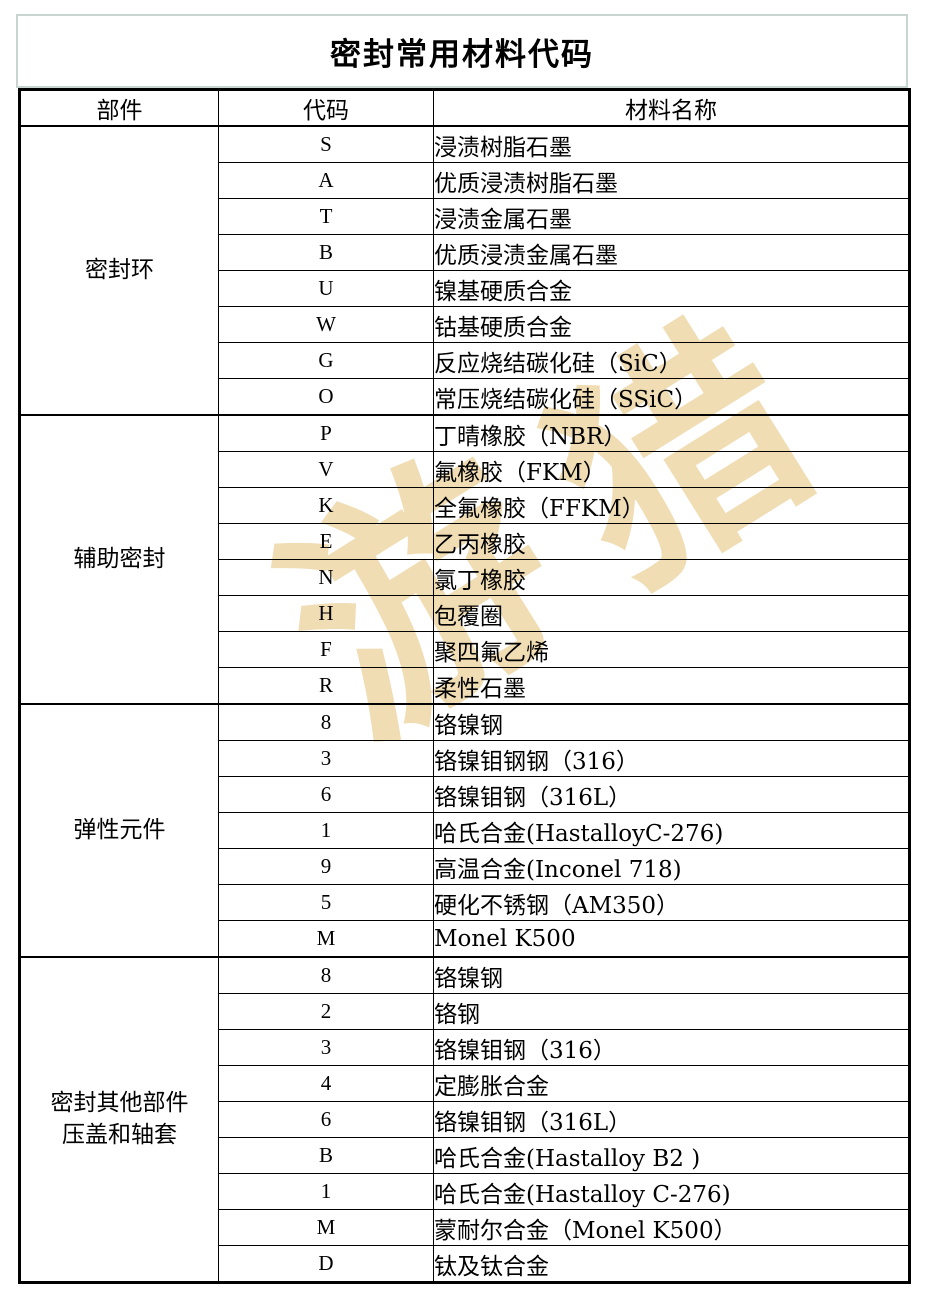  What do you see at coordinates (671, 686) in the screenshot?
I see `material-name-cell: 柔性石墨` at bounding box center [671, 686].